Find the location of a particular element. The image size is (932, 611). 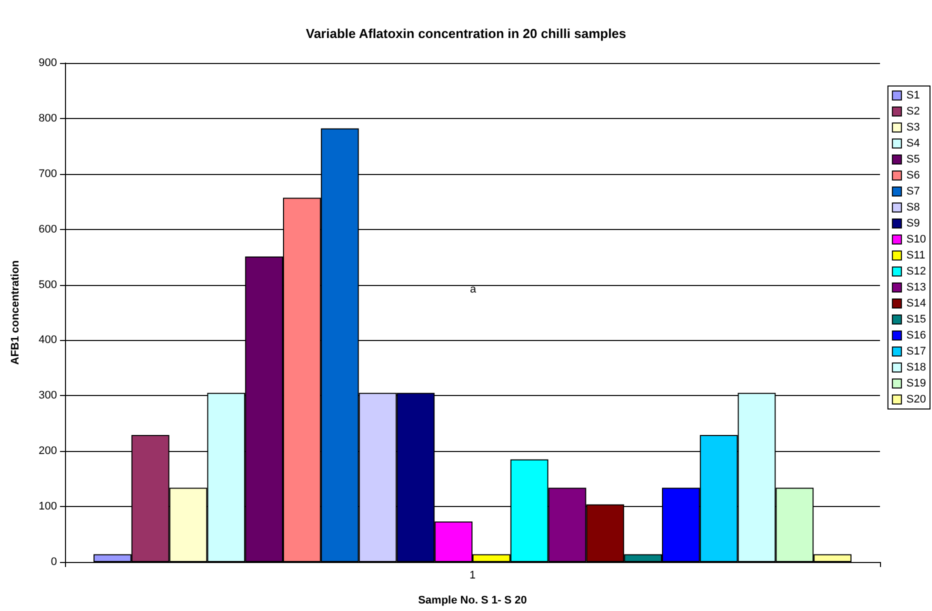

legend-label: S19 is located at coordinates (916, 384).